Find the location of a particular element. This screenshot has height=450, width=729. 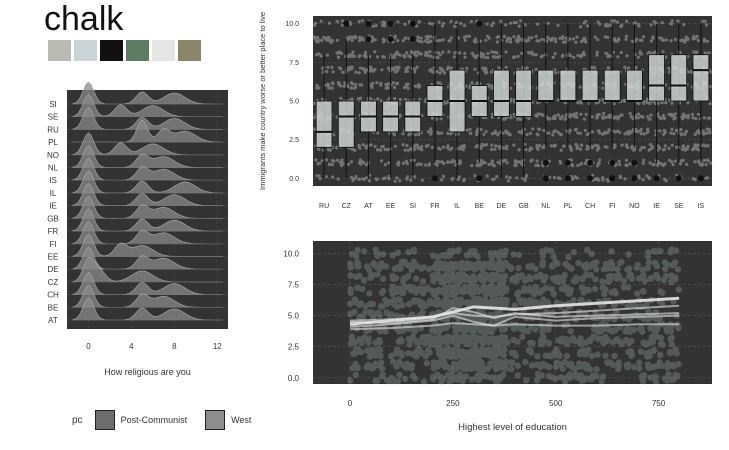

ridge-category-label: IE is located at coordinates (53, 206).